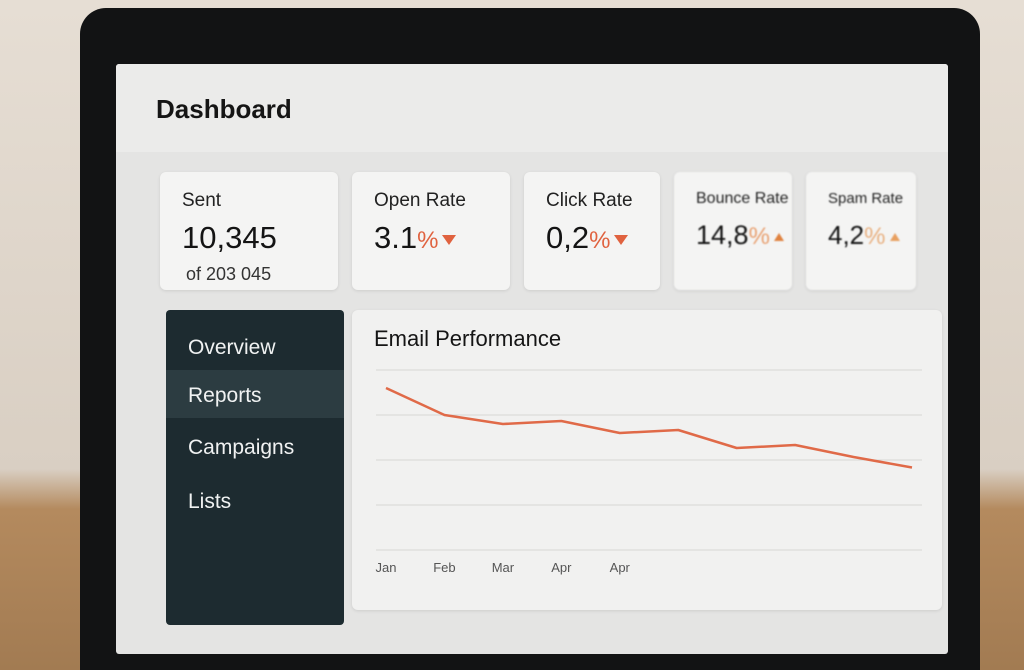 This screenshot has height=670, width=1024. I want to click on x-tick-label: Feb, so click(444, 567).